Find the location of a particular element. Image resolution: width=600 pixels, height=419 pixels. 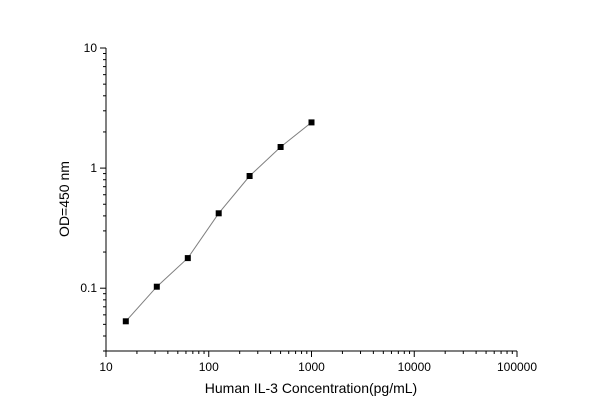

x-tick-label: 10000 is located at coordinates (415, 367).